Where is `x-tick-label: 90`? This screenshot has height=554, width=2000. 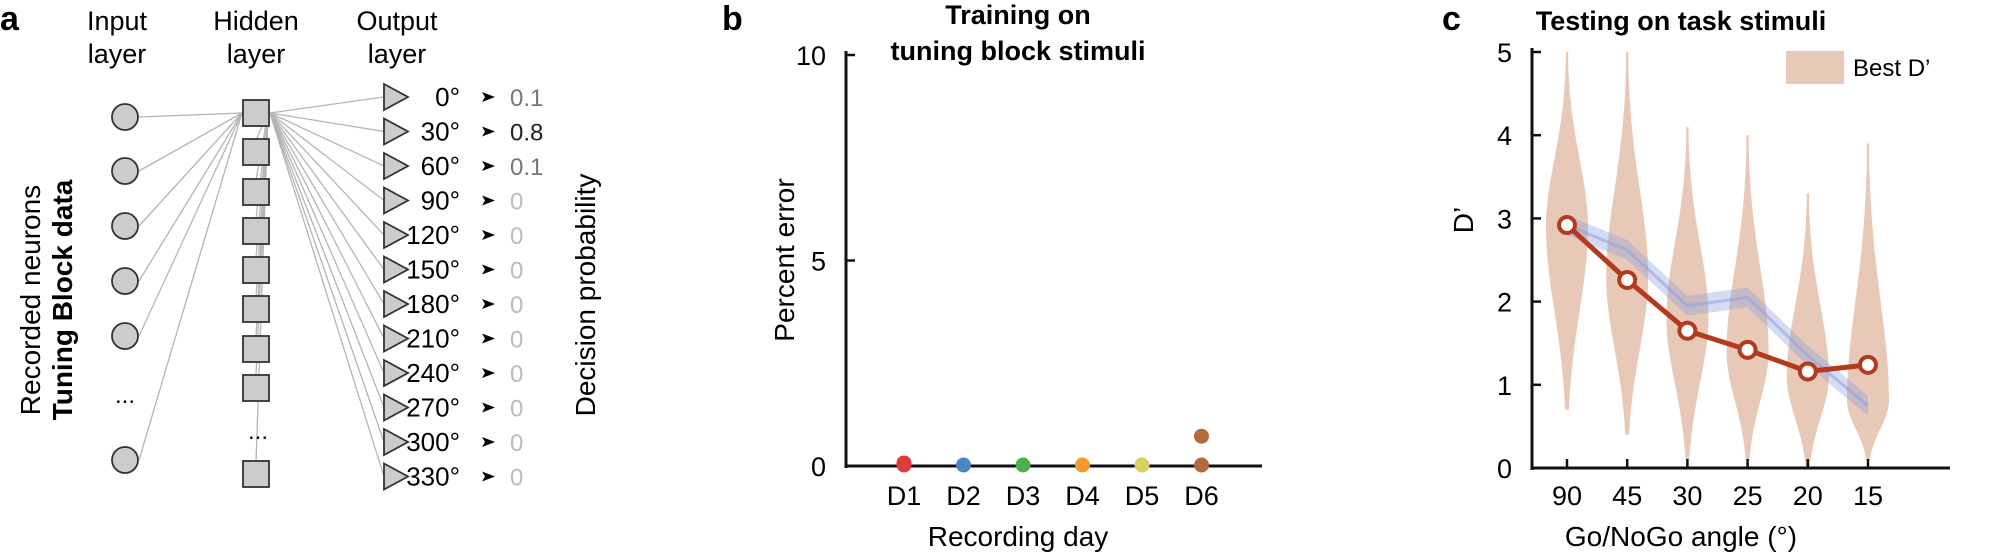 x-tick-label: 90 is located at coordinates (1567, 496).